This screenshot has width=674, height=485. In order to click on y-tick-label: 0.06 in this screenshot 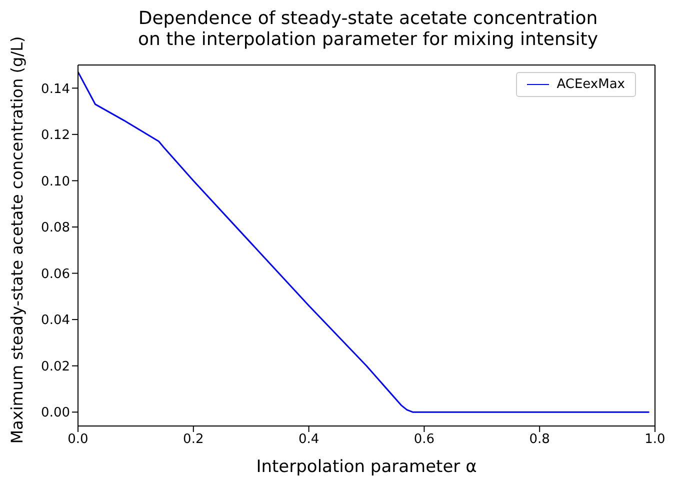, I will do `click(55, 274)`.